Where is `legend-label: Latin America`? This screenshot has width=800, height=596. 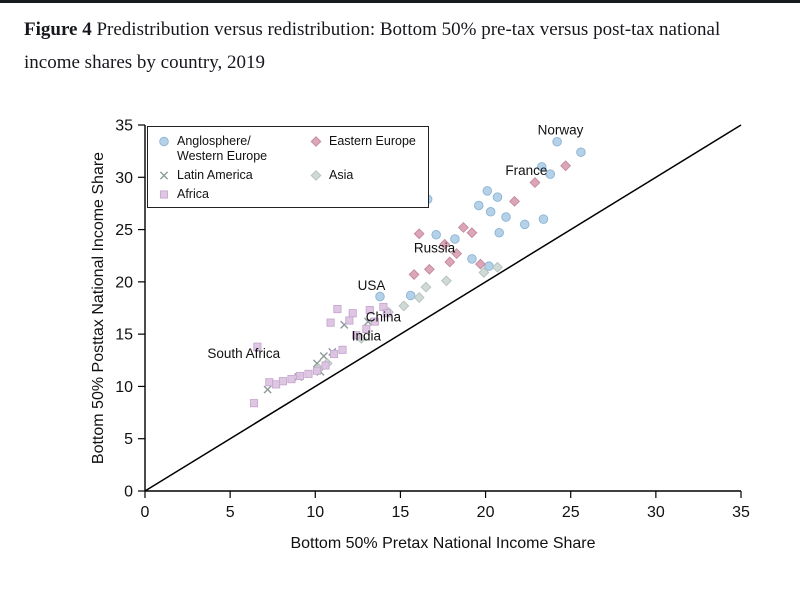 legend-label: Latin America is located at coordinates (215, 175).